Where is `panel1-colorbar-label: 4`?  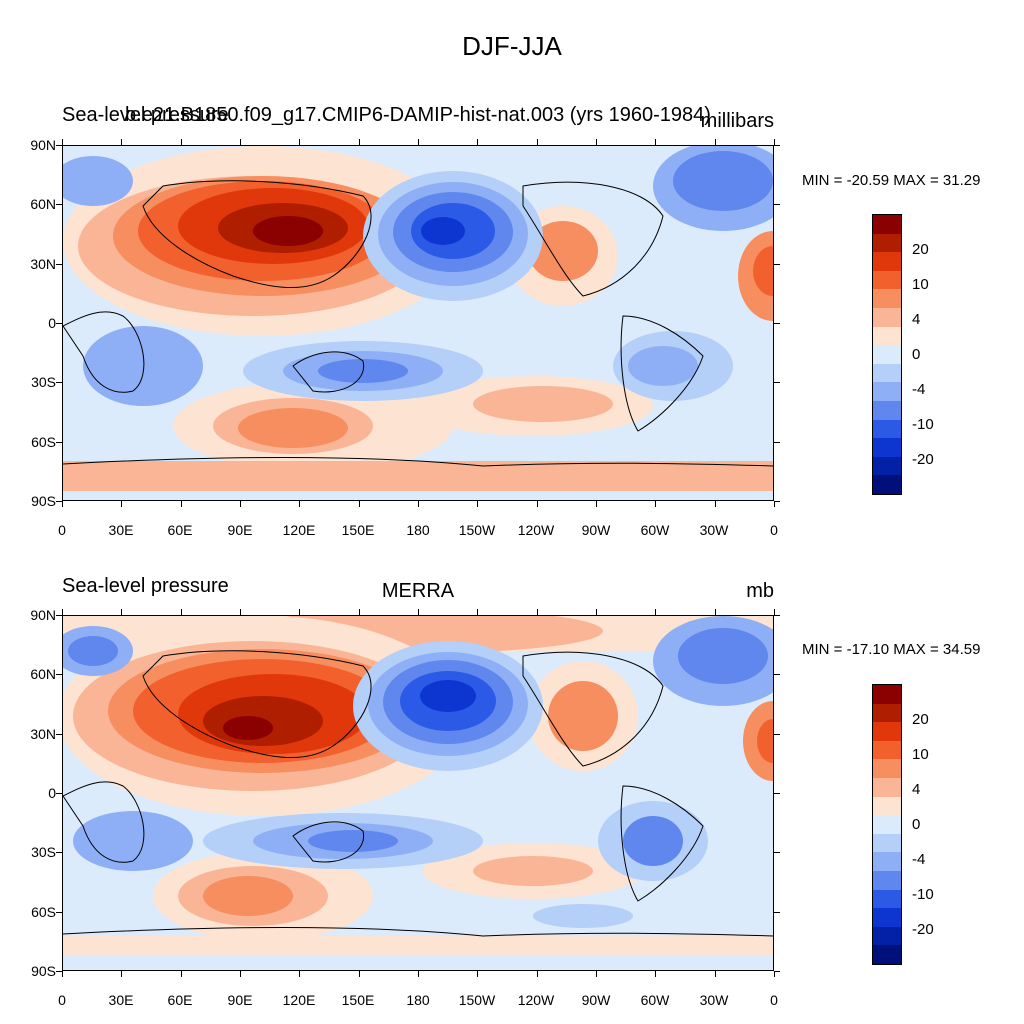
panel1-colorbar-label: 4 is located at coordinates (916, 319).